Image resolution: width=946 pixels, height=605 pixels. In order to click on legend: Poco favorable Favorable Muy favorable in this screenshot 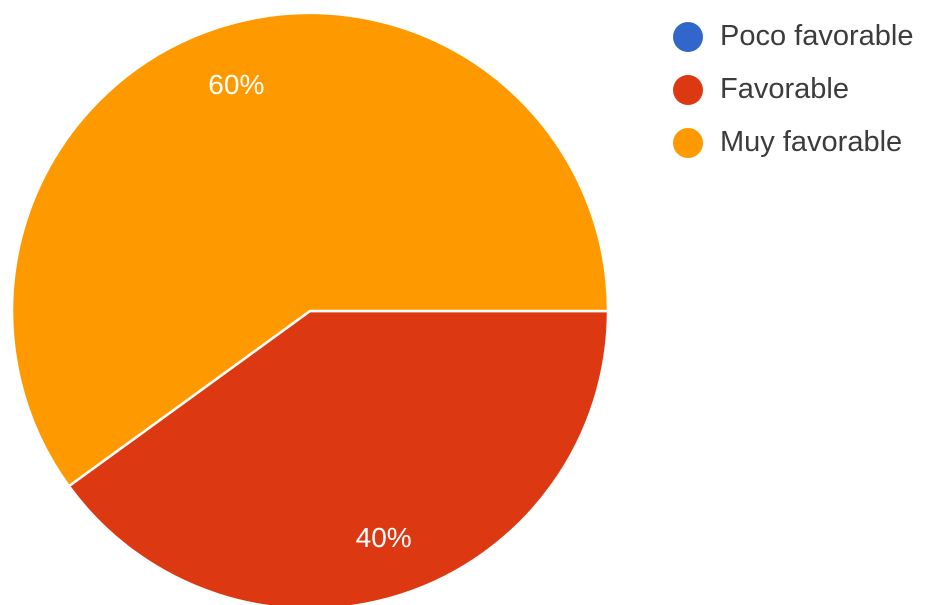, I will do `click(793, 89)`.